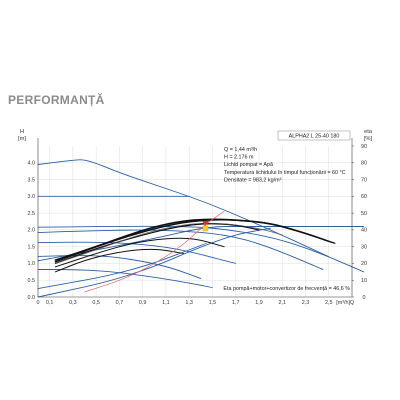 The width and height of the screenshot is (400, 400). Describe the element at coordinates (329, 303) in the screenshot. I see `x-tick-label: 2,5` at that location.